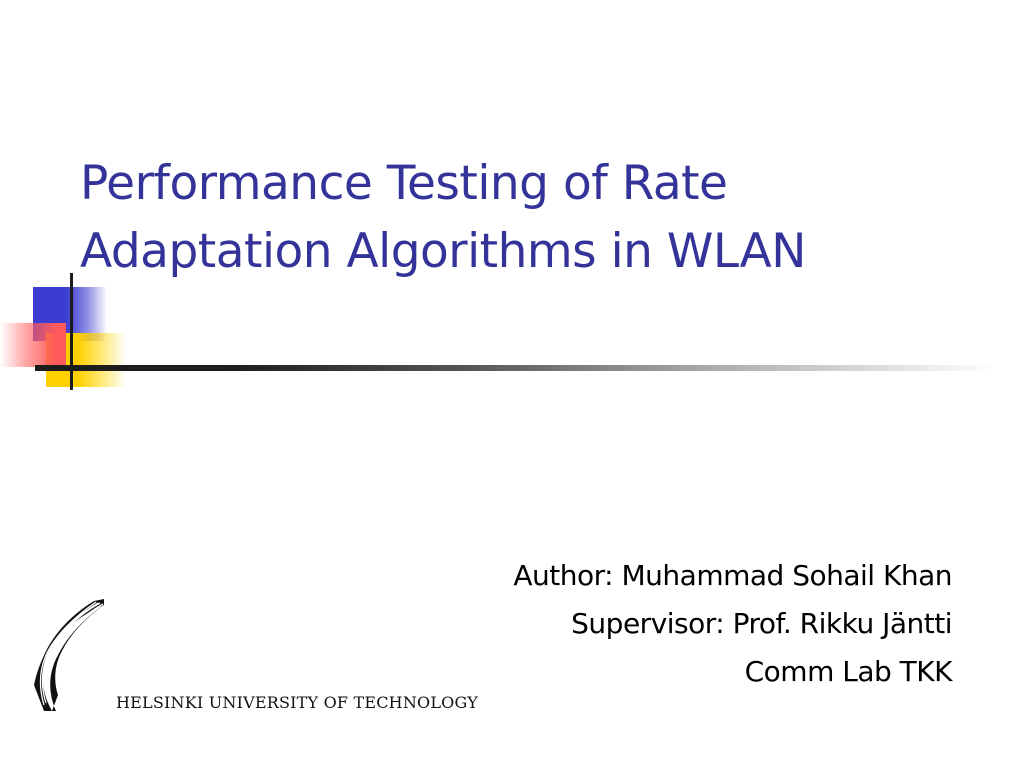 This screenshot has width=1024, height=768. I want to click on decorative-horizontal-line, so click(515, 368).